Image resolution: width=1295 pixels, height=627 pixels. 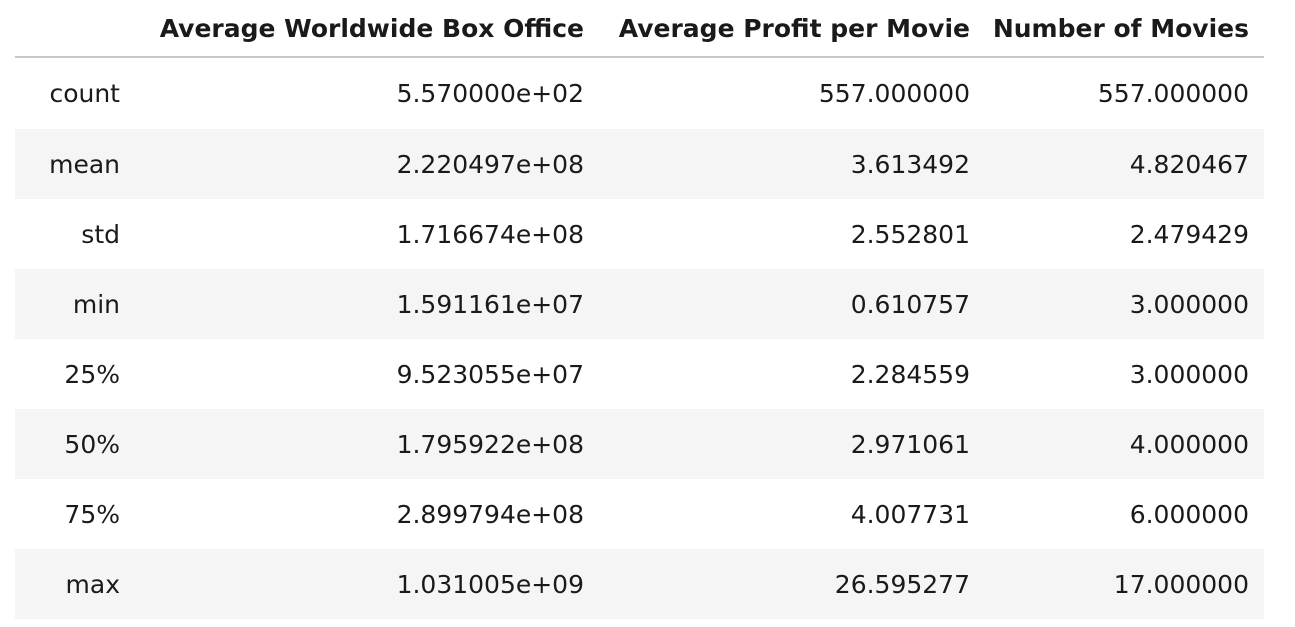 What do you see at coordinates (92, 584) in the screenshot?
I see `row-label: max` at bounding box center [92, 584].